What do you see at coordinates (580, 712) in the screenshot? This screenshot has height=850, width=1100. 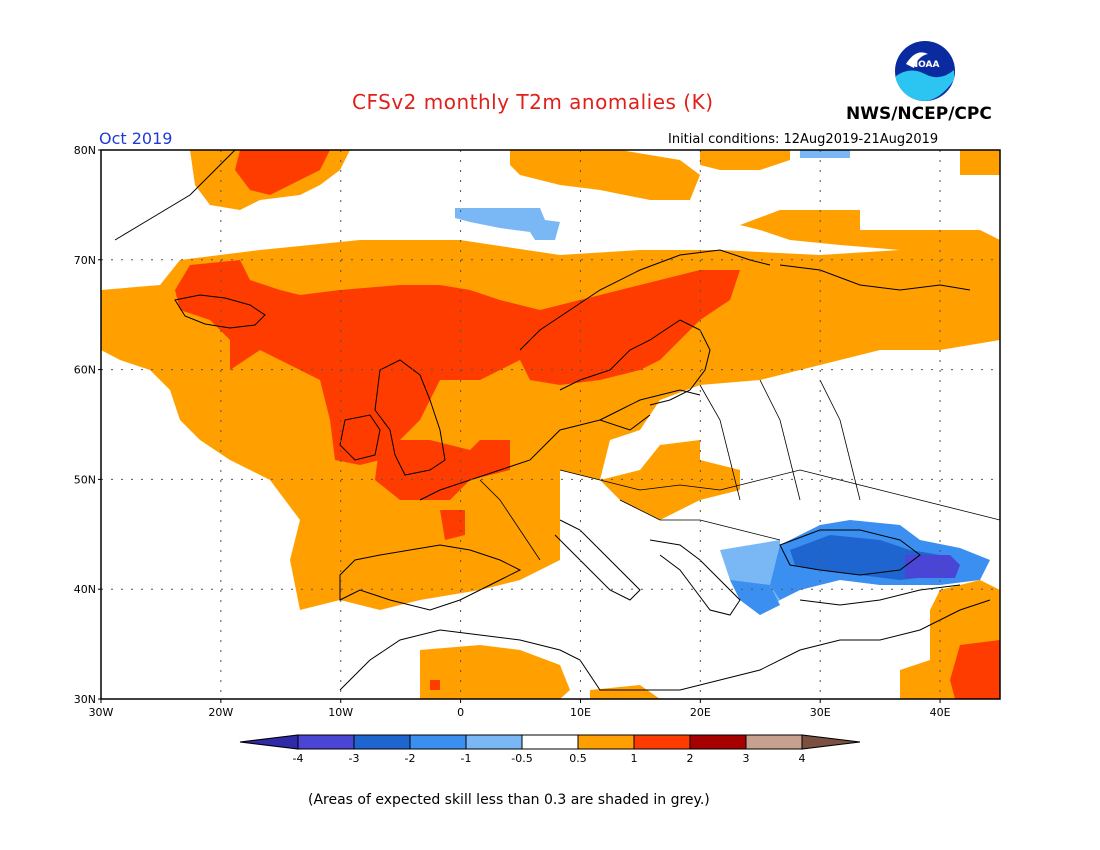 I see `lon-tick-label: 10E` at bounding box center [580, 712].